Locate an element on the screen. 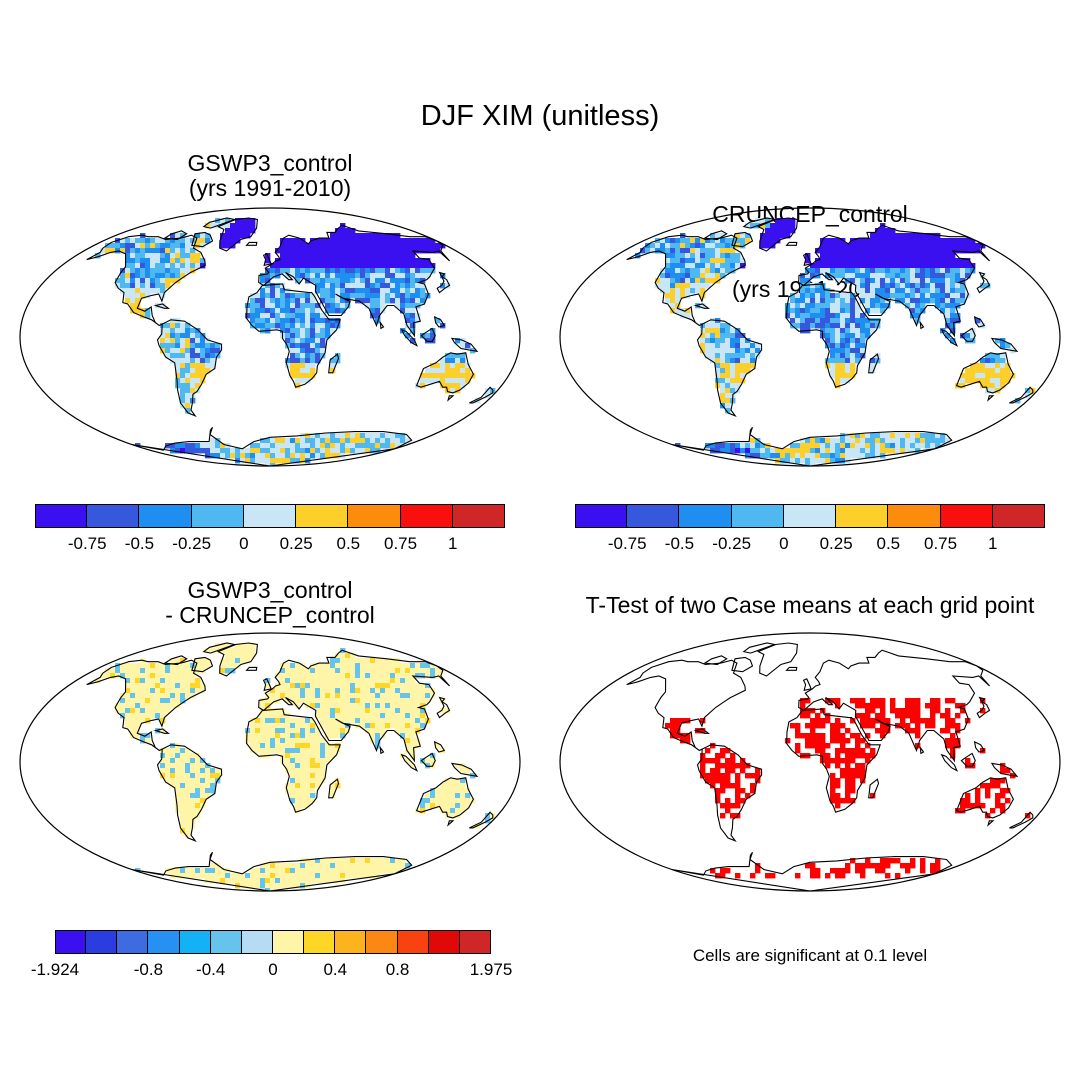 This screenshot has width=1080, height=1080. coastline is located at coordinates (334, 788).